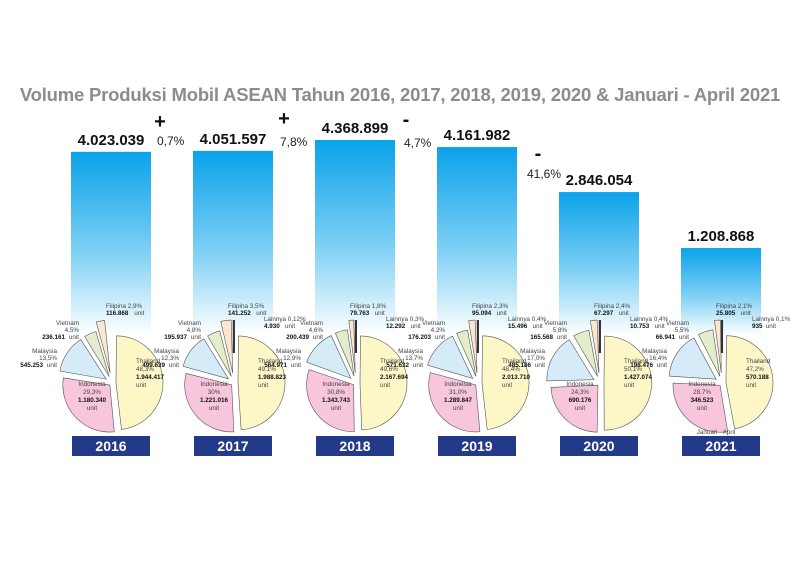  What do you see at coordinates (702, 400) in the screenshot?
I see `pie-label-2021-indonesia-value: 346.523` at bounding box center [702, 400].